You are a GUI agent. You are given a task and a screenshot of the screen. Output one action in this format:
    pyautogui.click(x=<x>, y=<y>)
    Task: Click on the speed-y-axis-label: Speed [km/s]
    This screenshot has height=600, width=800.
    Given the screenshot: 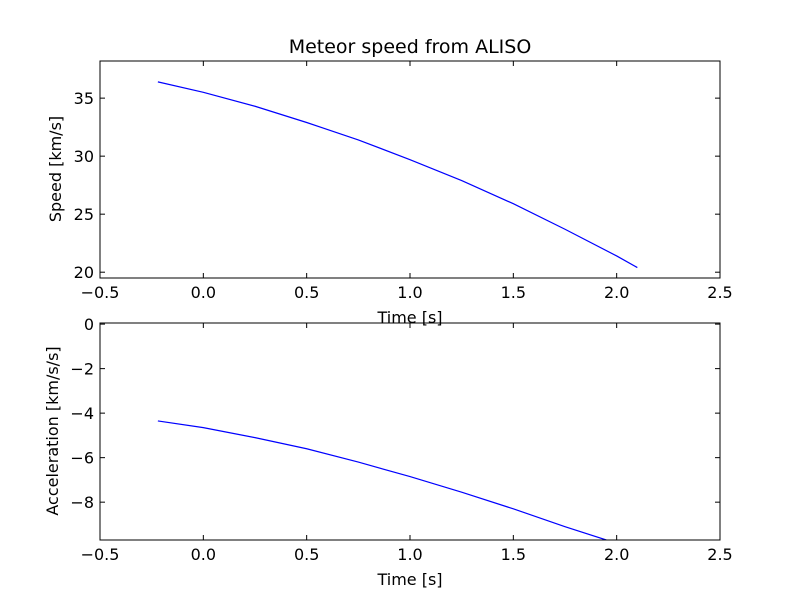 What is the action you would take?
    pyautogui.click(x=55, y=169)
    